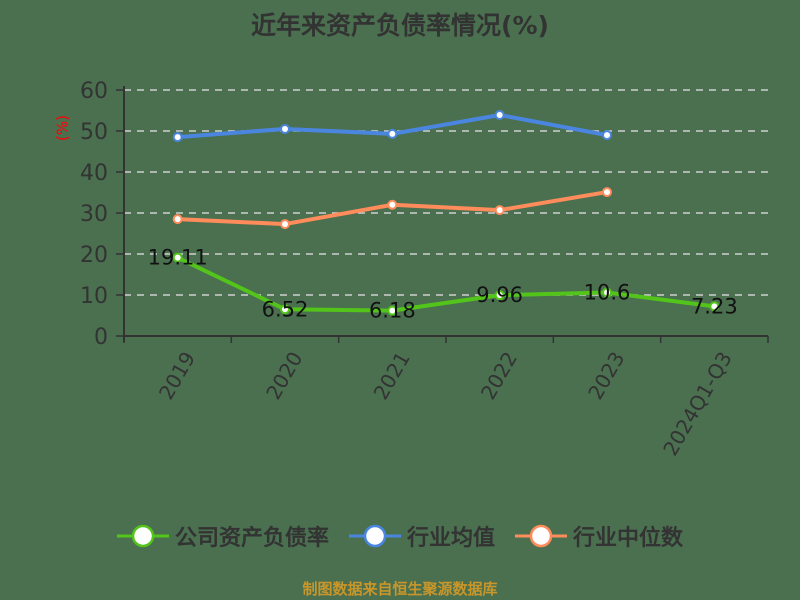 Image resolution: width=800 pixels, height=600 pixels. I want to click on y-tick-label: 0, so click(101, 337).